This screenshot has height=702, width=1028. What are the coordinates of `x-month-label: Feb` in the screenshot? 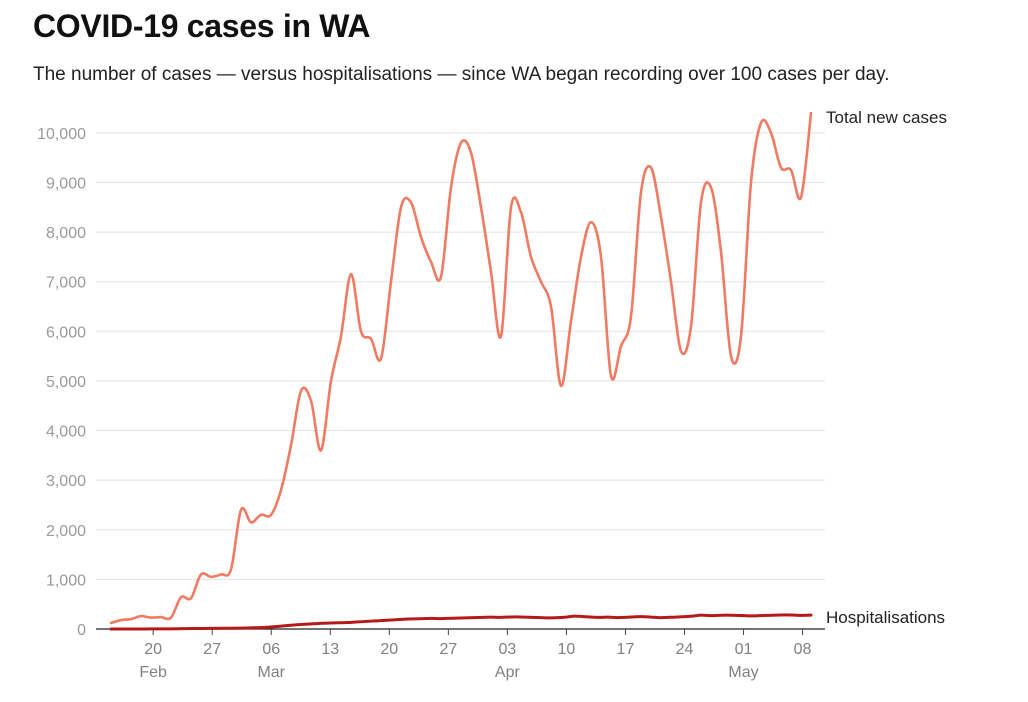 It's located at (153, 672).